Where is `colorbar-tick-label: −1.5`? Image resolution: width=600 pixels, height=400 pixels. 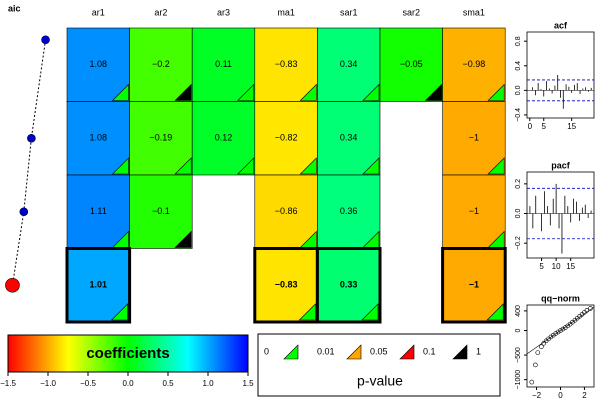
colorbar-tick-label: −1.5 is located at coordinates (8, 383).